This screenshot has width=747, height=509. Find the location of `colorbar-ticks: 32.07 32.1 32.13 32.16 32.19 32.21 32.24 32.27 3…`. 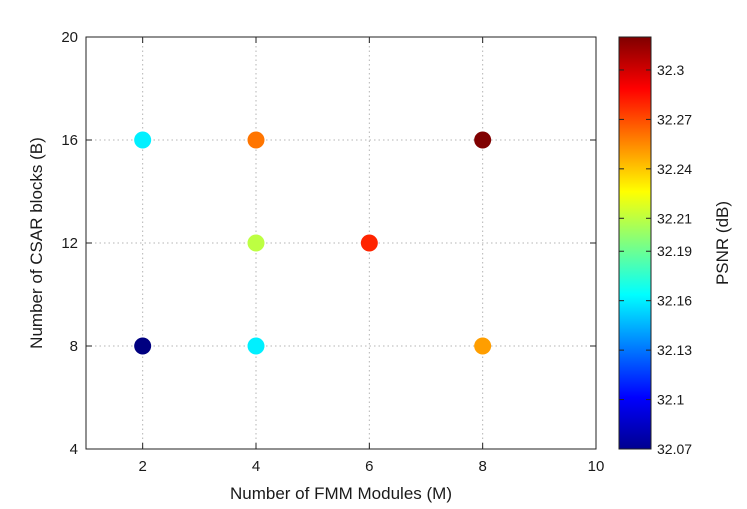

colorbar-ticks: 32.07 32.1 32.13 32.16 32.19 32.21 32.24 32.27 3… is located at coordinates (655, 259).